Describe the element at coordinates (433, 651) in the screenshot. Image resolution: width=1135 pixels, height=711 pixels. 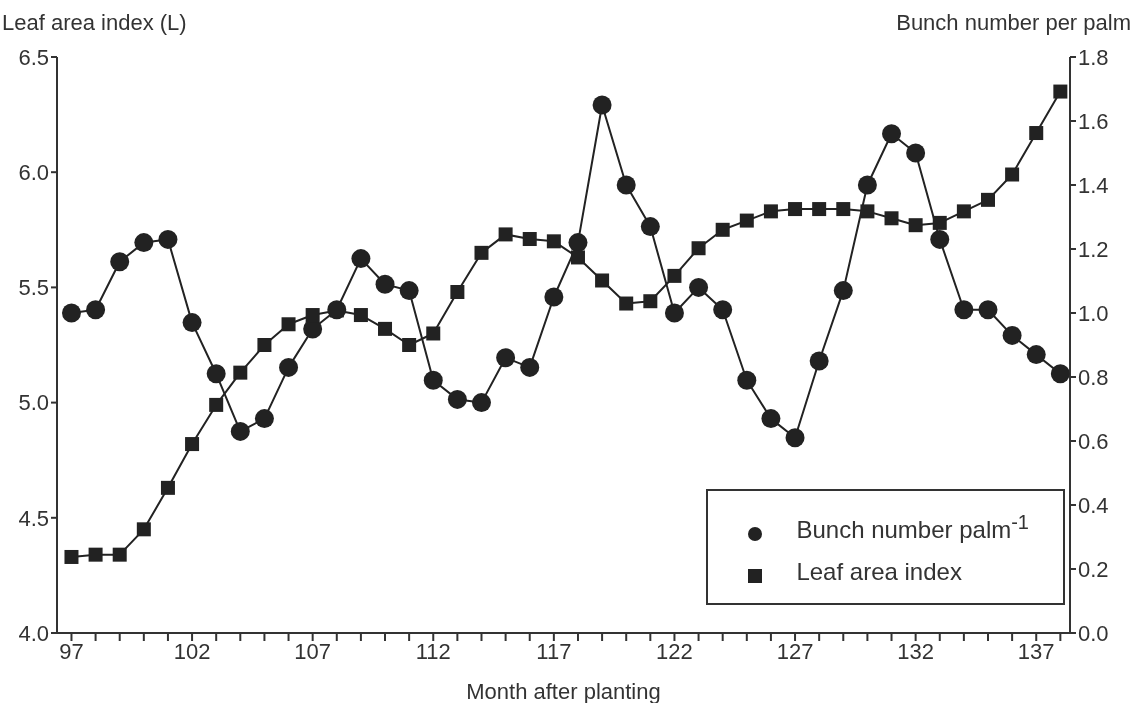
I see `x-tick-label: 112` at that location.